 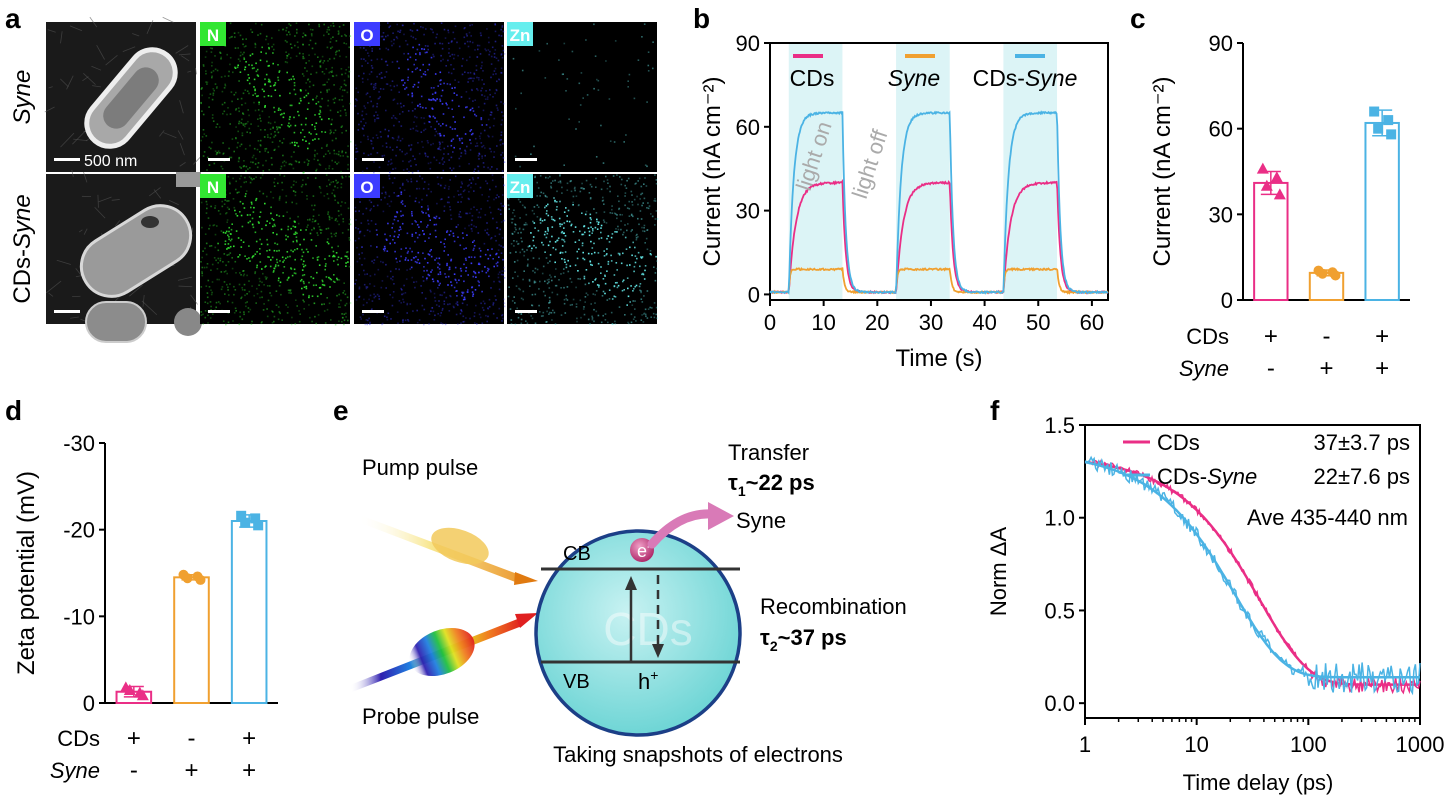 I want to click on edx-map-O-row-1: O, so click(x=430, y=98).